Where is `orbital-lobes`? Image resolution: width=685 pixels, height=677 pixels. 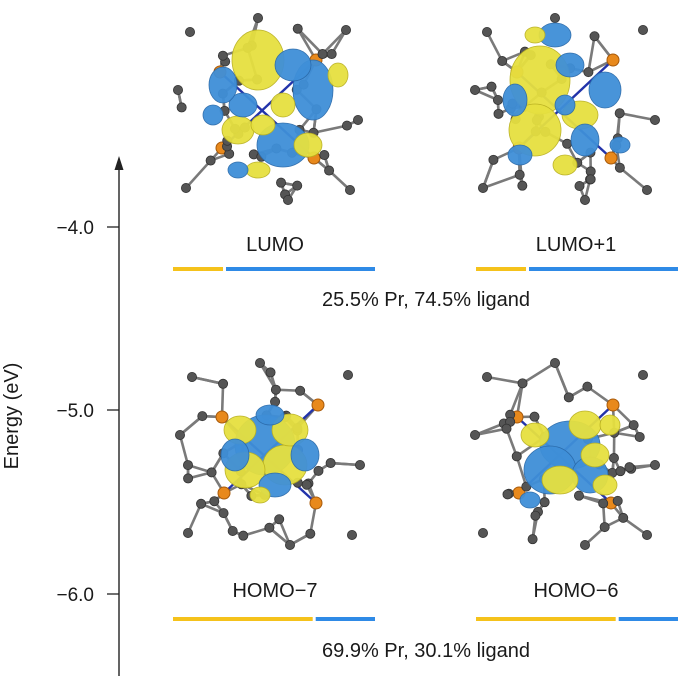 orbital-lobes is located at coordinates (566, 99).